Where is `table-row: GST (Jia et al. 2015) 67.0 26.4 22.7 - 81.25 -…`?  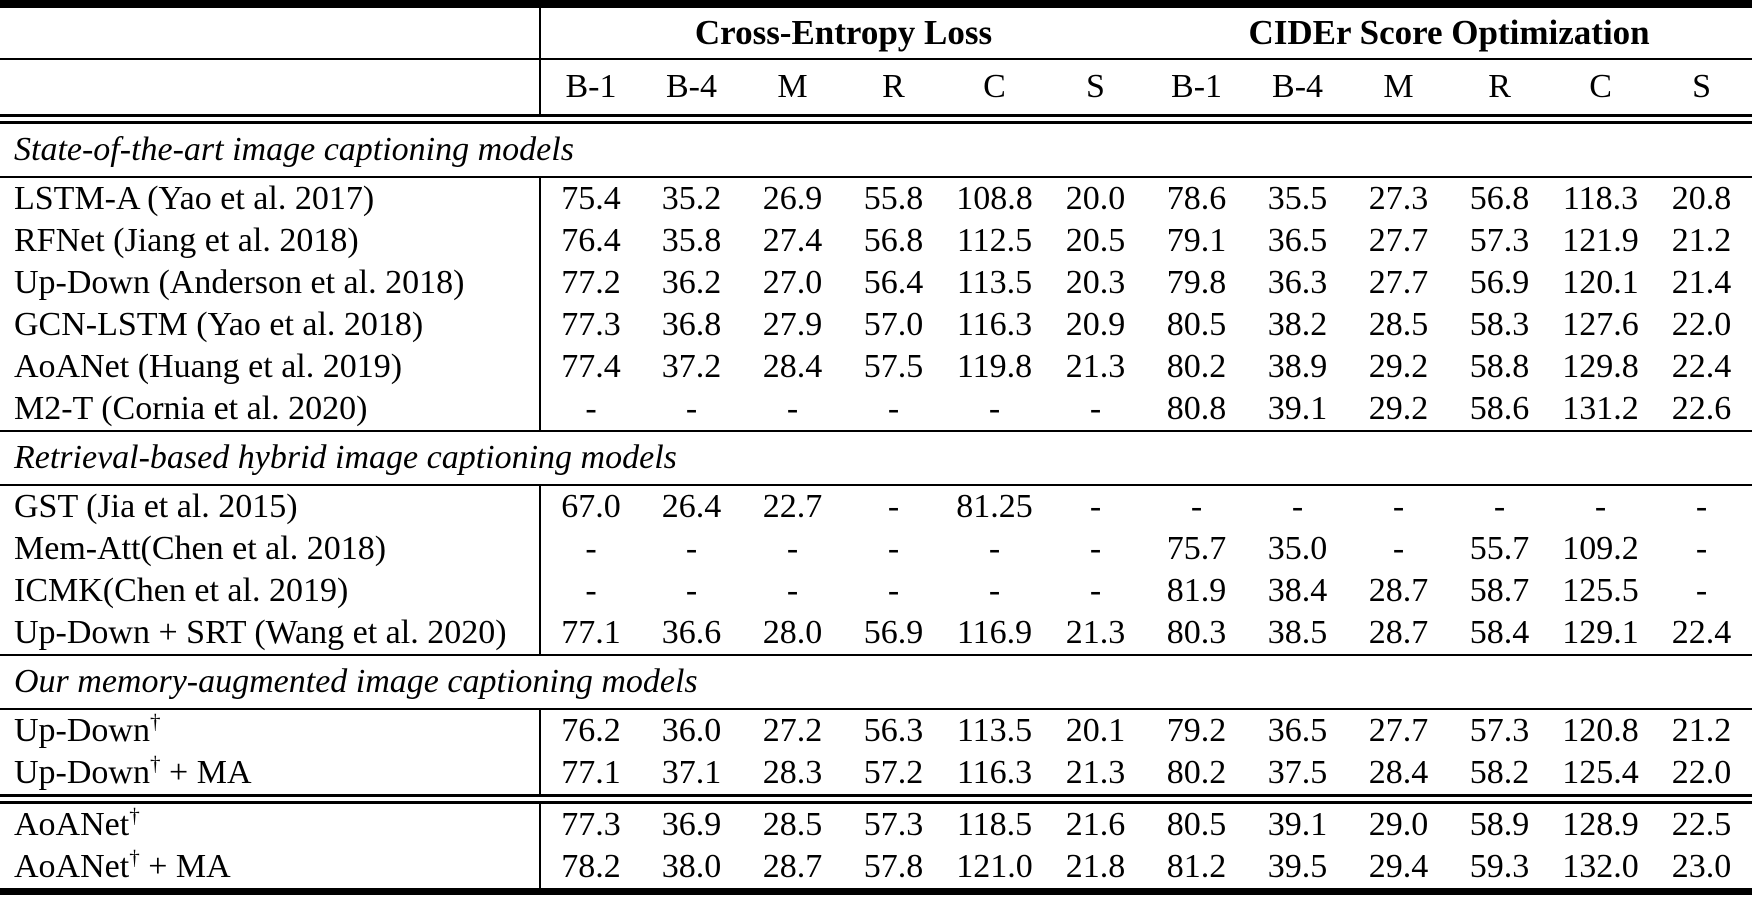
table-row: GST (Jia et al. 2015) 67.0 26.4 22.7 - 81.25 -… is located at coordinates (876, 506).